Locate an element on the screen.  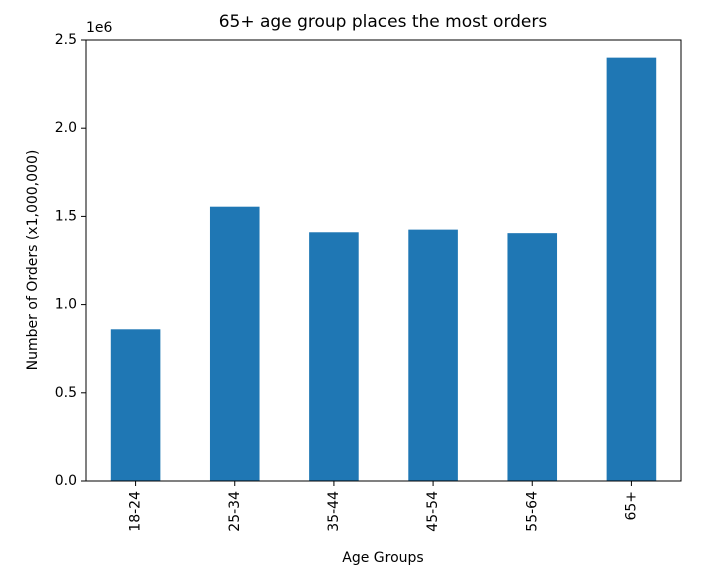
y-ticks-group: 0.0 0.5 1.0 1.5 2.0 2.5 is located at coordinates (70, 260).